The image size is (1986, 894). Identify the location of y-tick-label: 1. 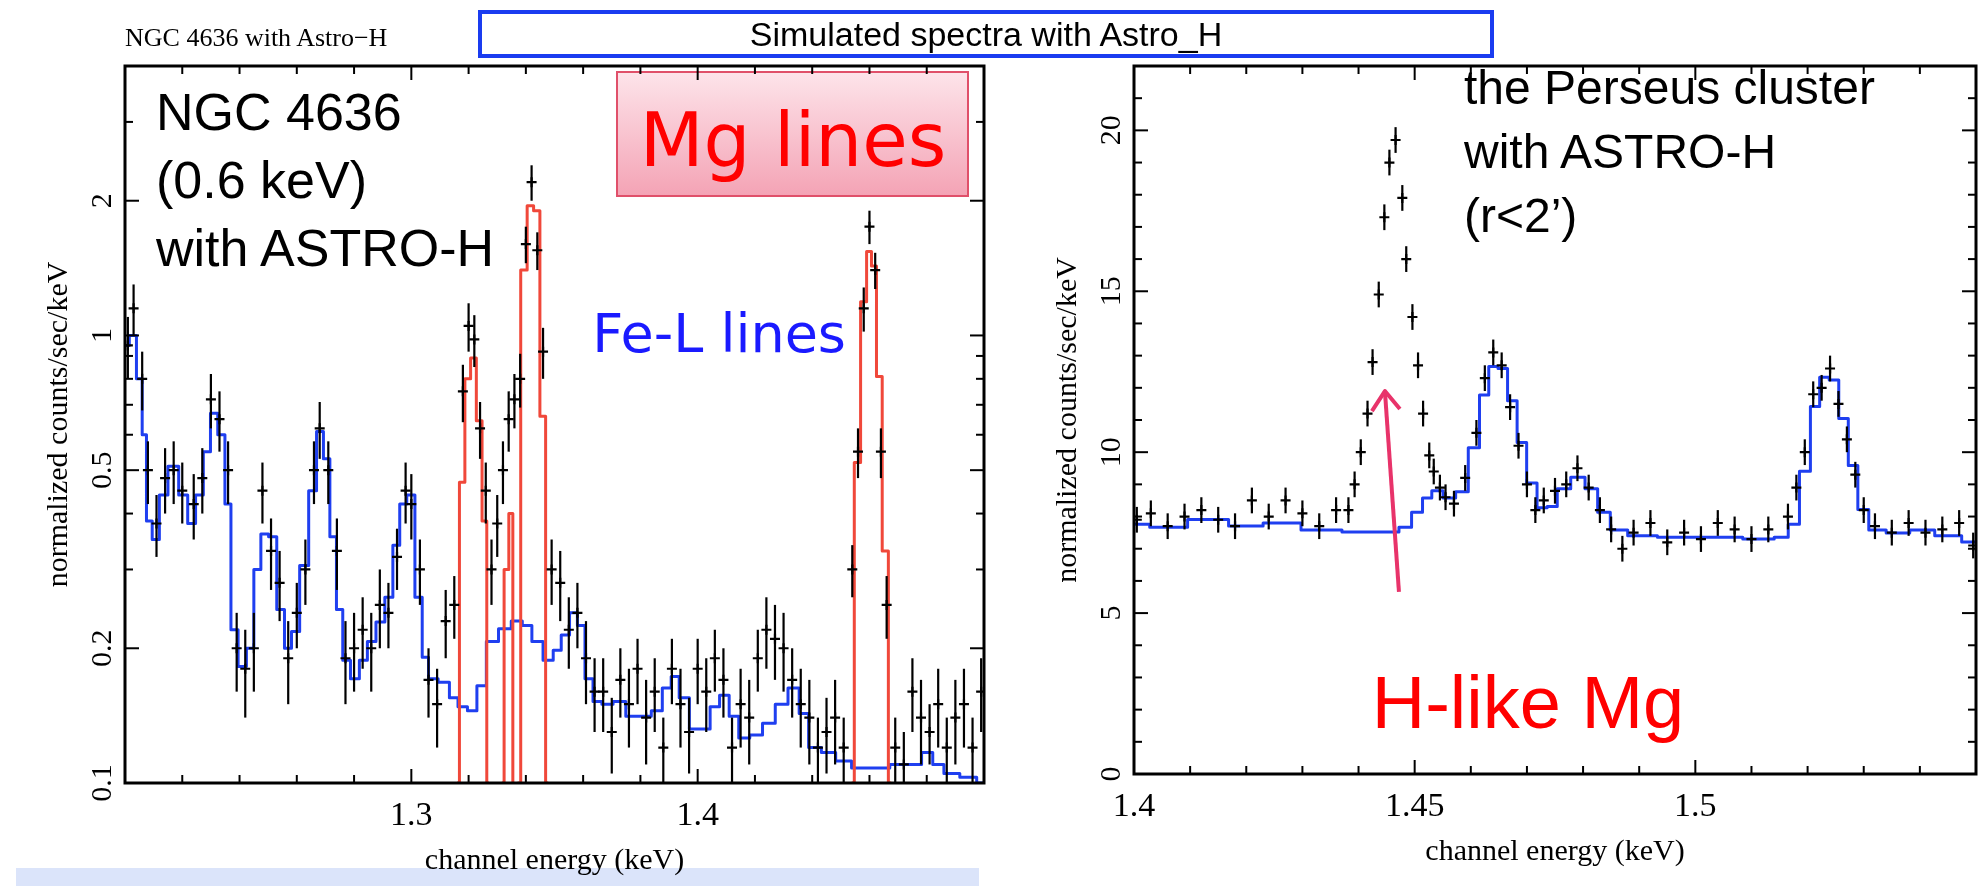
(100, 335).